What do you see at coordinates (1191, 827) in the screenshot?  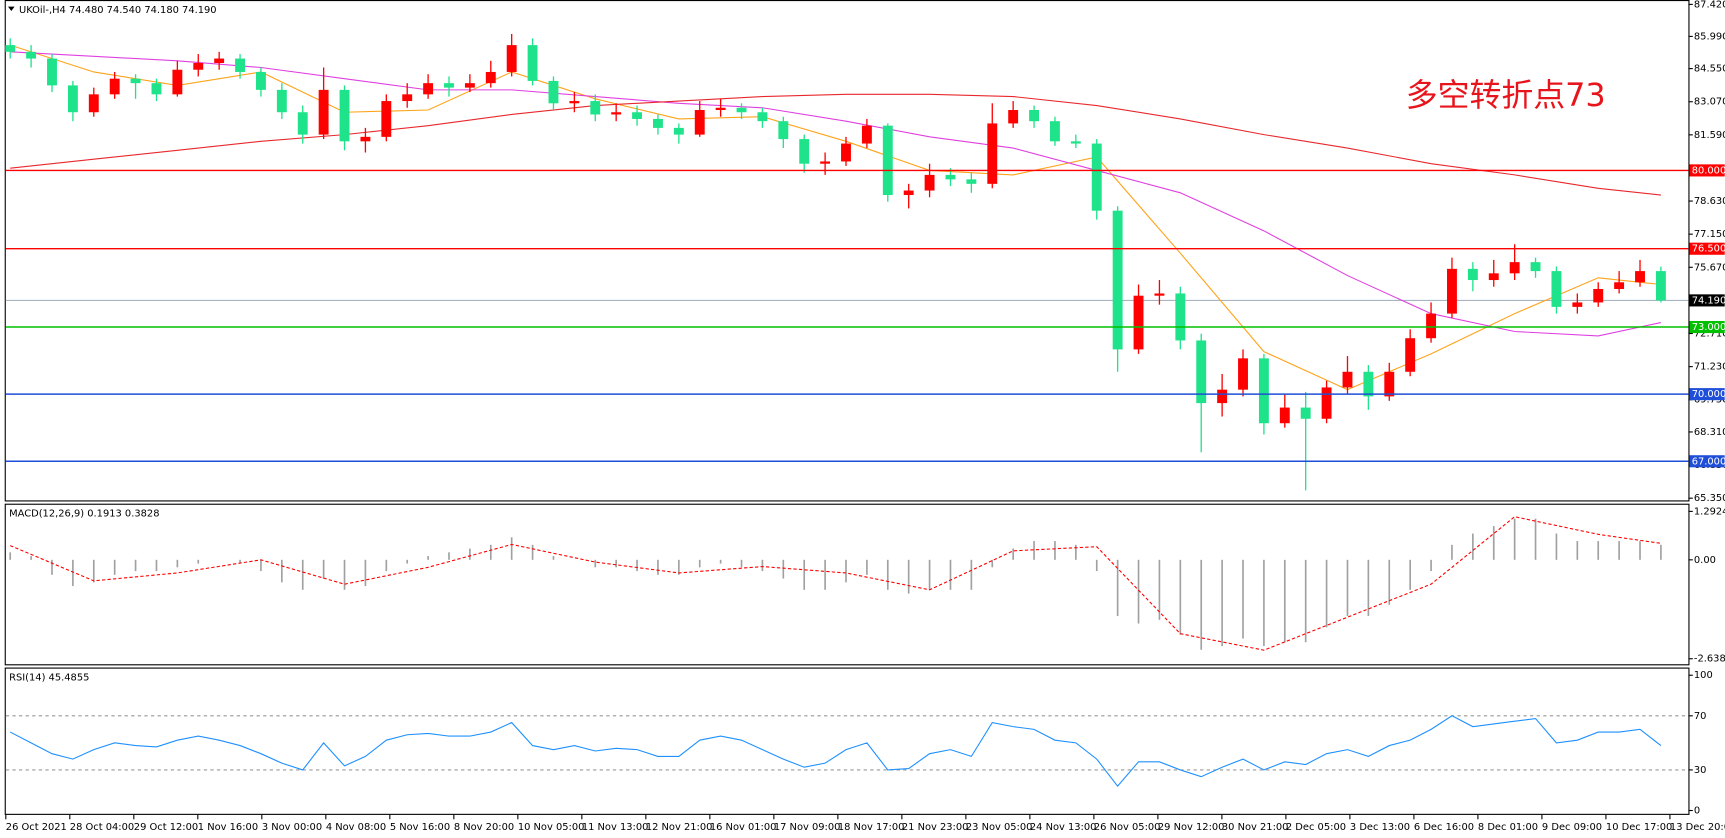 I see `x-tick-label: 29 Nov 12:00` at bounding box center [1191, 827].